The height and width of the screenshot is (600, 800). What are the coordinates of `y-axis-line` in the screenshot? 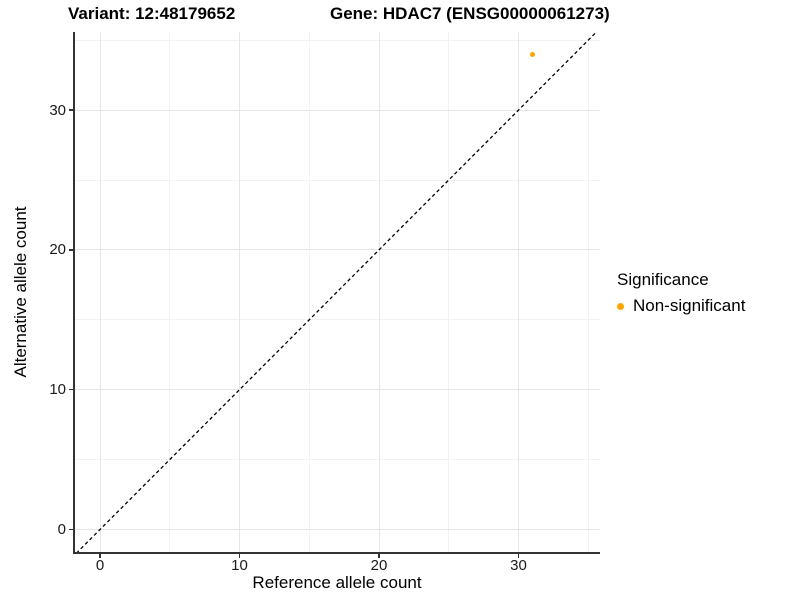 It's located at (74, 293).